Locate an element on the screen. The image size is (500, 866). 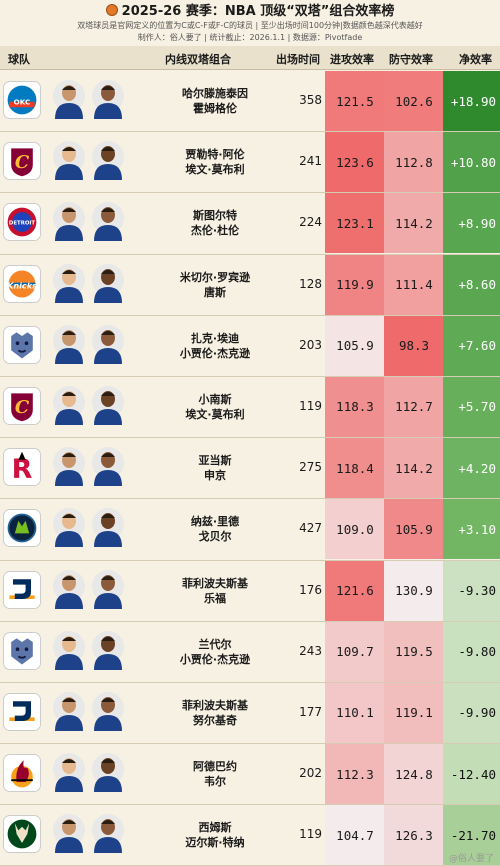
offense-value: 119.9 is located at coordinates (355, 284).